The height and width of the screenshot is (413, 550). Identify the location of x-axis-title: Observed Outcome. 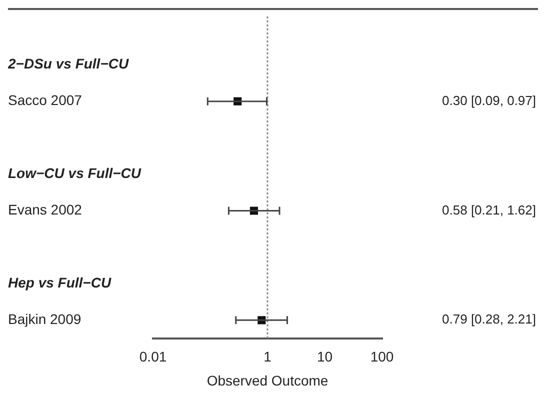
(267, 380).